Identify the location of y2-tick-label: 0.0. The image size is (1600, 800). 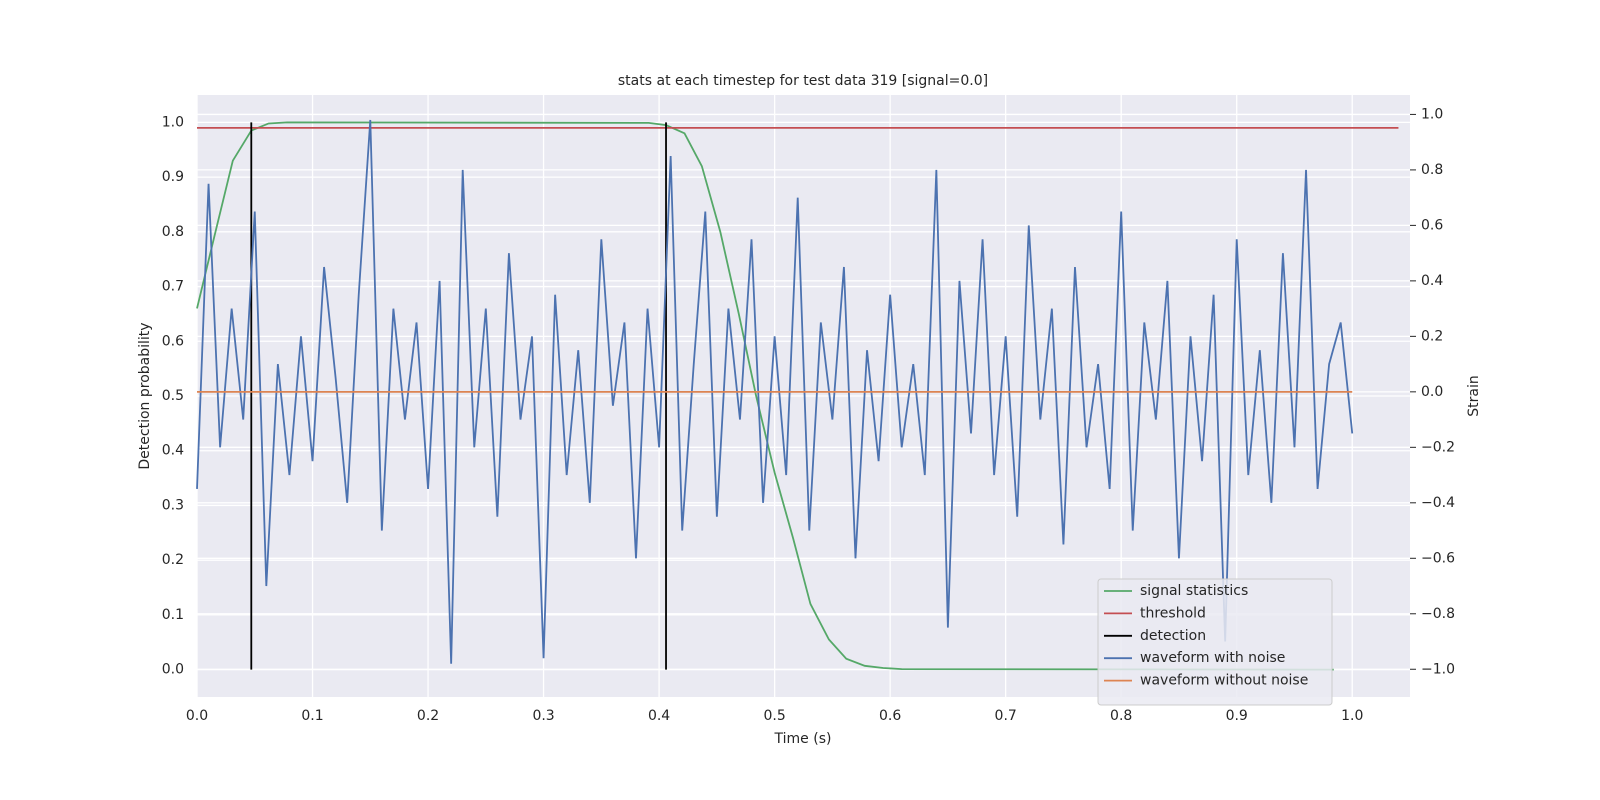
(1432, 392).